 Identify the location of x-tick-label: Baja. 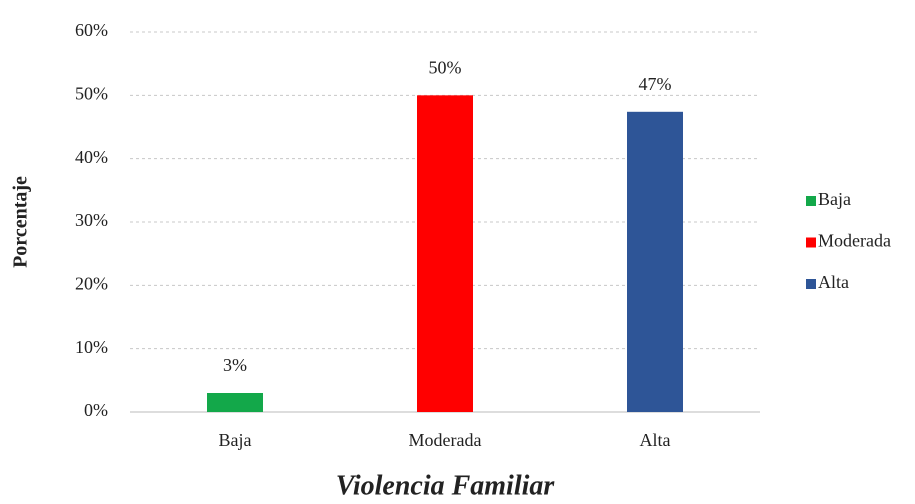
(235, 440).